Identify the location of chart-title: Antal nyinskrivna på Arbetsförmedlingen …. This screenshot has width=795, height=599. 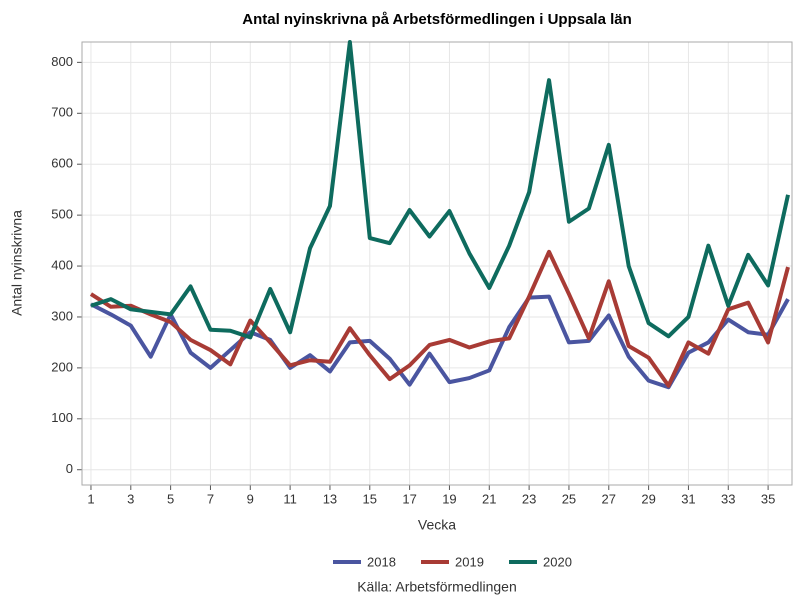
(437, 19).